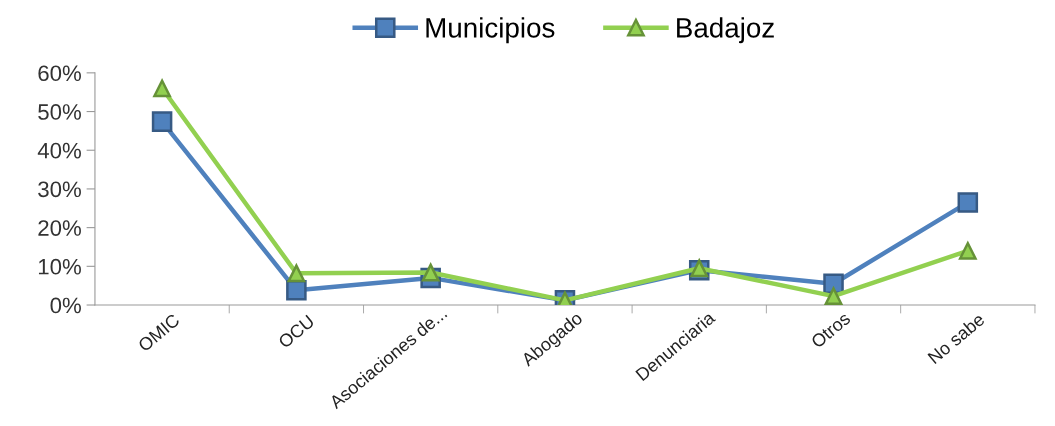  What do you see at coordinates (725, 30) in the screenshot?
I see `legend-label: Badajoz` at bounding box center [725, 30].